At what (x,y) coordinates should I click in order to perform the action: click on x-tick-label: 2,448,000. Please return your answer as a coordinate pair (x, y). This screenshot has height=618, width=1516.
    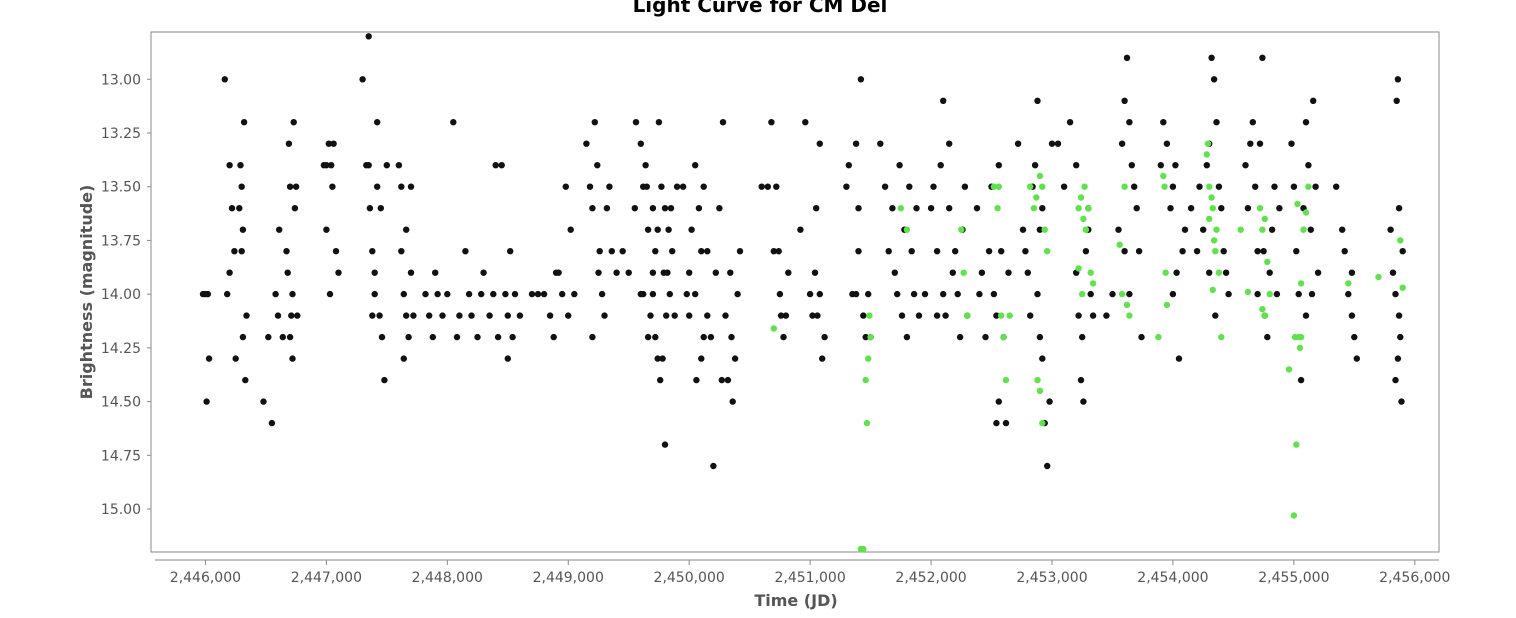
    Looking at the image, I should click on (447, 578).